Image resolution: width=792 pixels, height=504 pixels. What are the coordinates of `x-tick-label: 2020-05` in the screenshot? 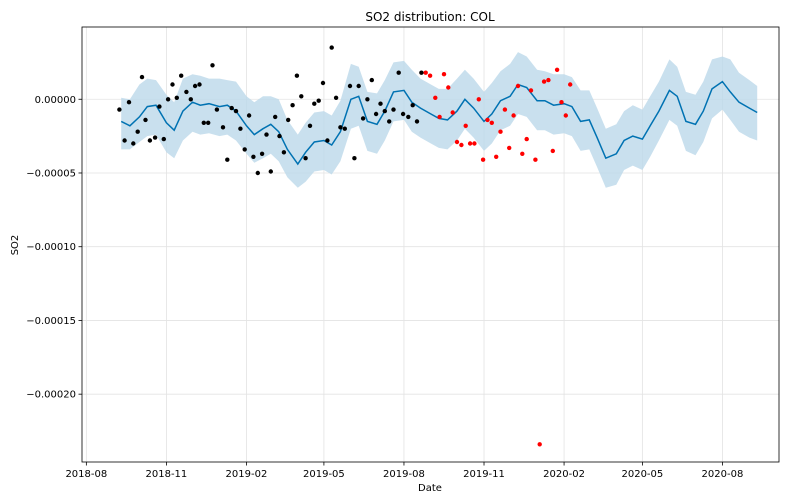 It's located at (642, 474).